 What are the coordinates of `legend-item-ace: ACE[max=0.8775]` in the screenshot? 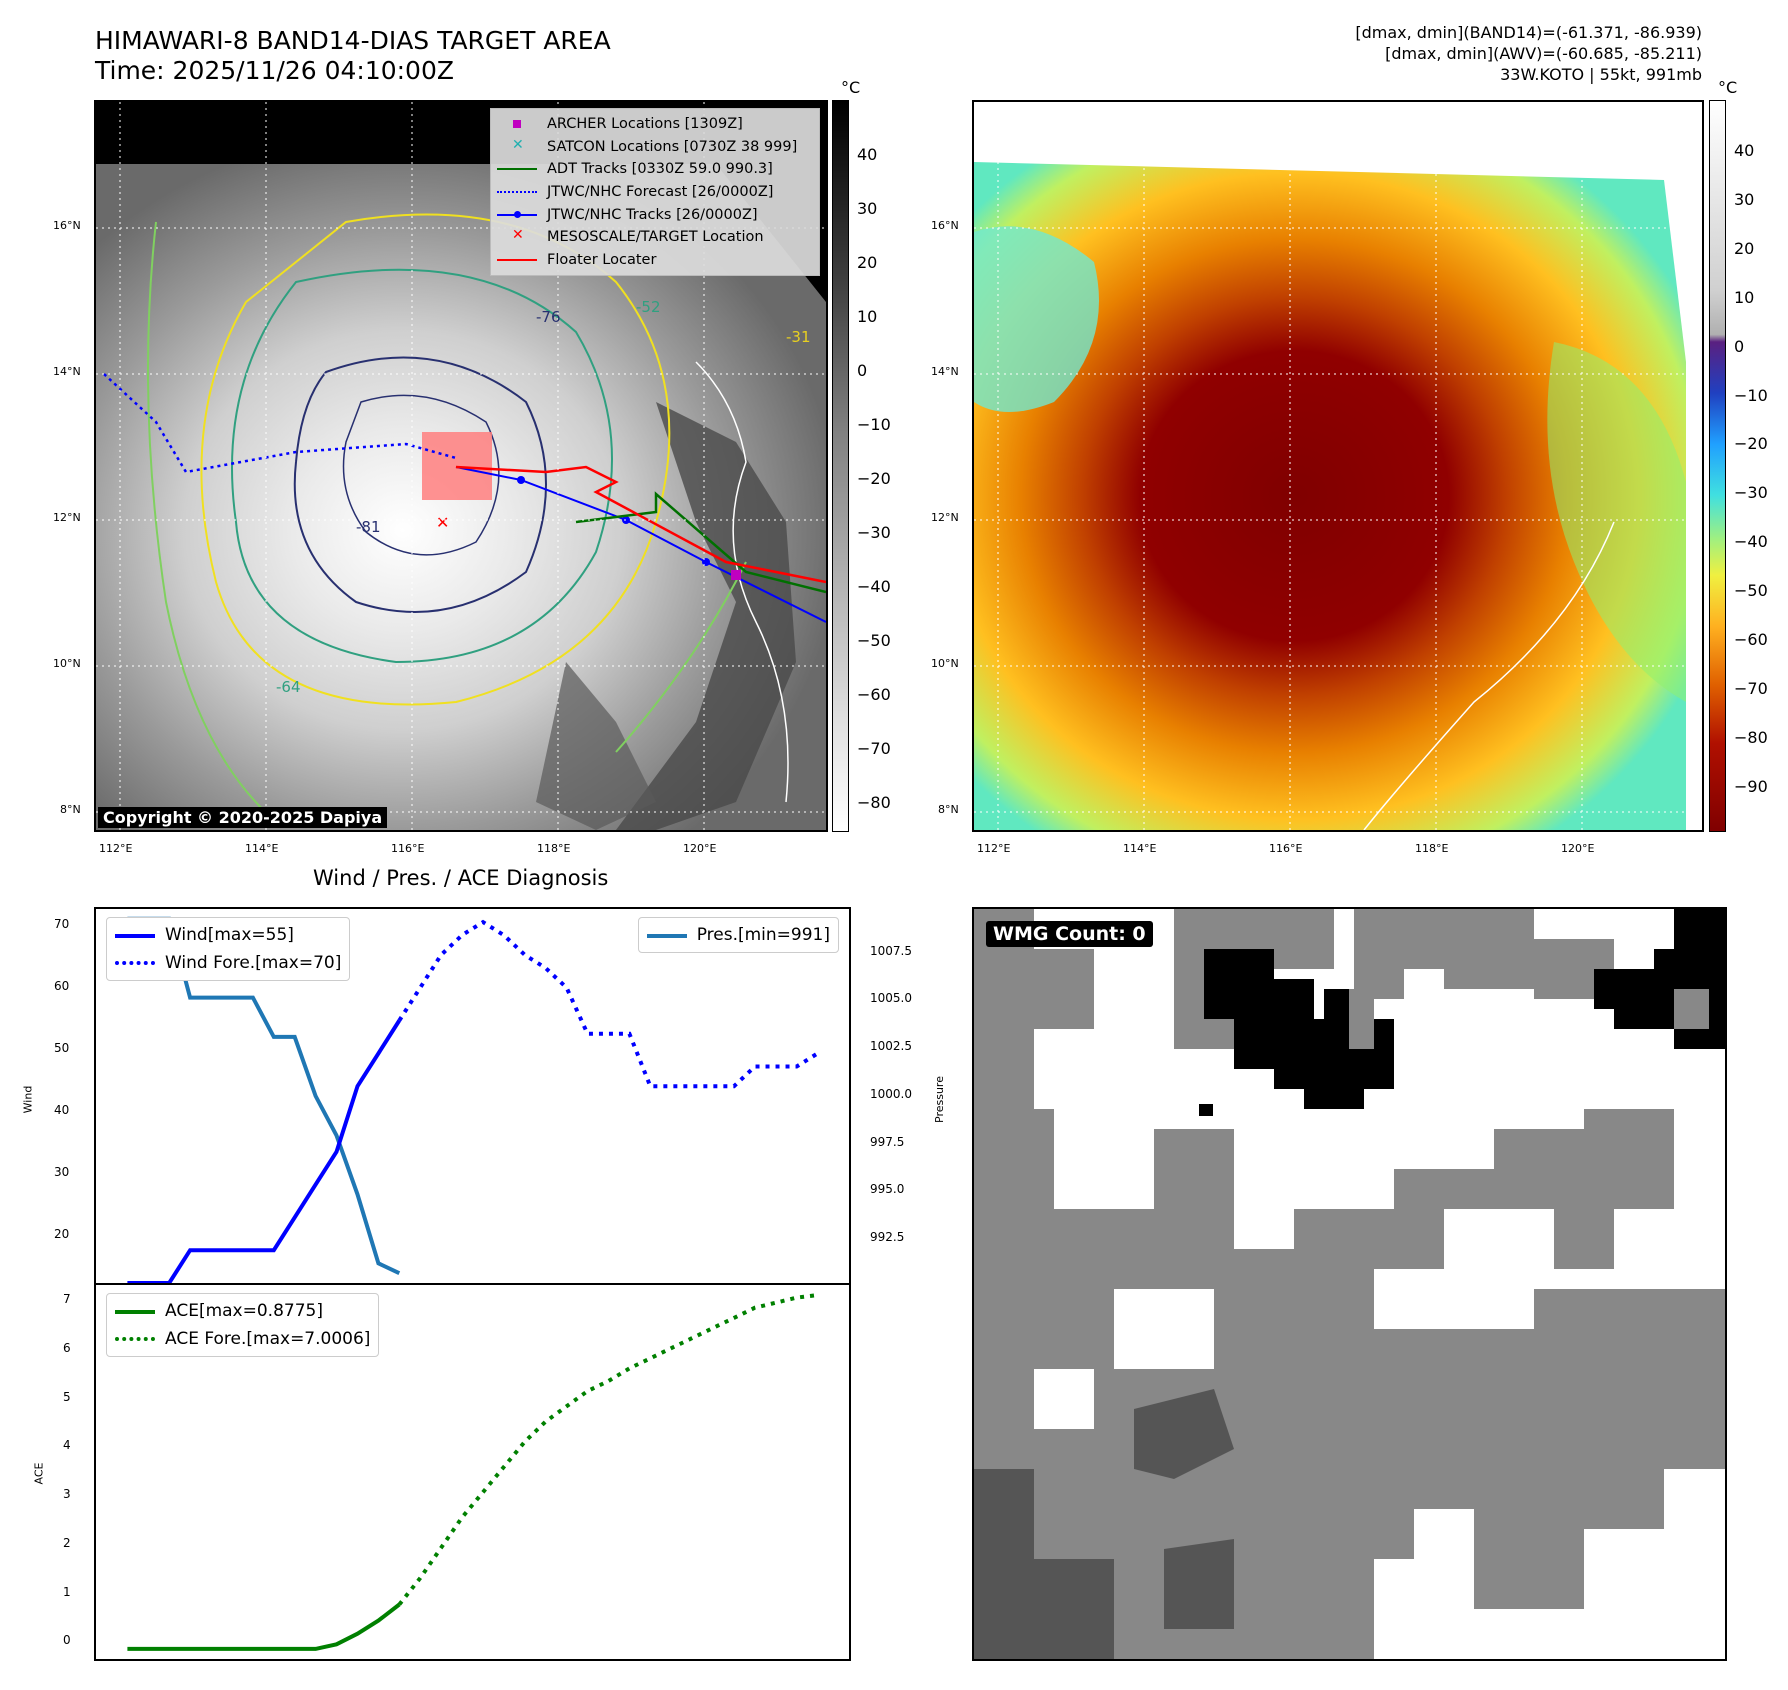 It's located at (242, 1311).